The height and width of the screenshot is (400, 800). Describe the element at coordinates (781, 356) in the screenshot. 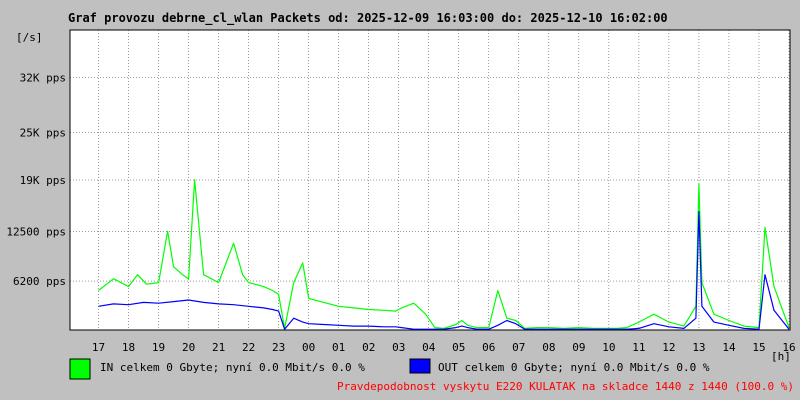

I see `x-axis-label: [h]` at that location.